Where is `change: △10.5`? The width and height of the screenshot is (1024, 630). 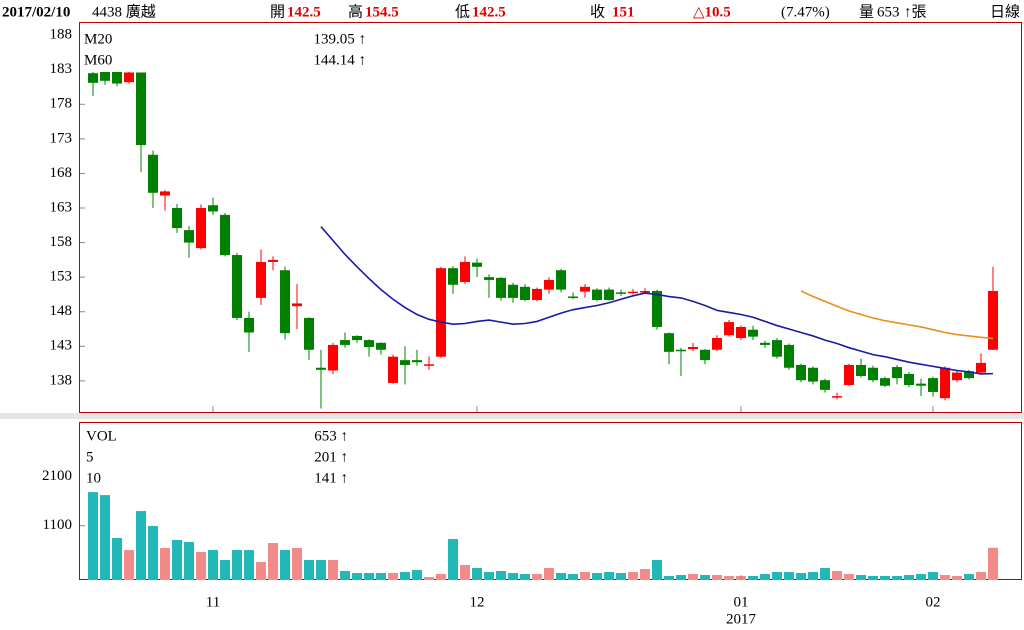
change: △10.5 is located at coordinates (712, 12).